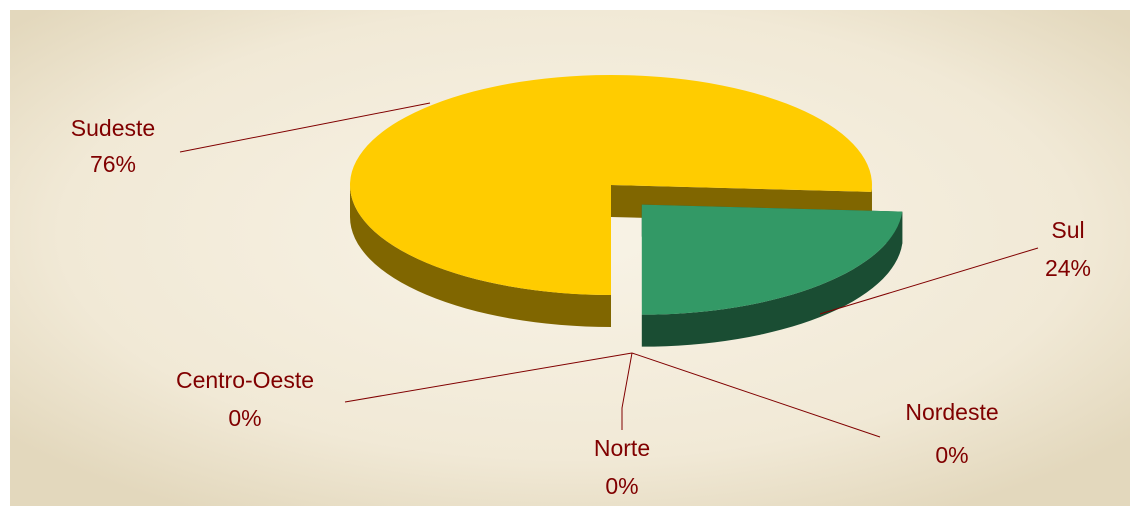 This screenshot has height=515, width=1139. Describe the element at coordinates (1067, 230) in the screenshot. I see `category-label: Sul` at that location.